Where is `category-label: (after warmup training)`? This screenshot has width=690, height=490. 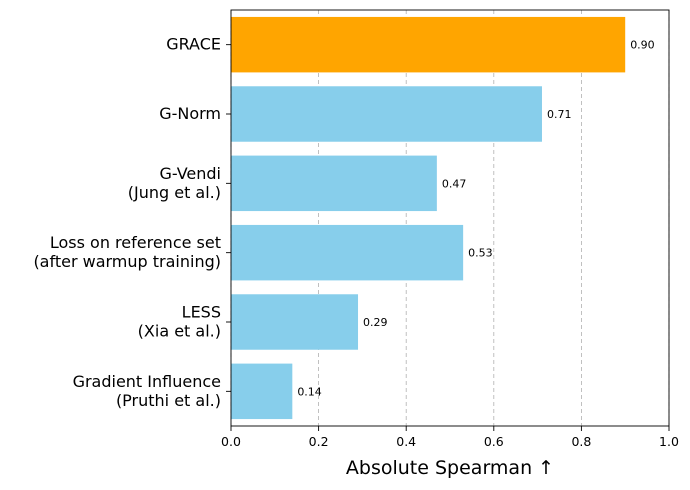
category-label: (after warmup training) is located at coordinates (127, 261).